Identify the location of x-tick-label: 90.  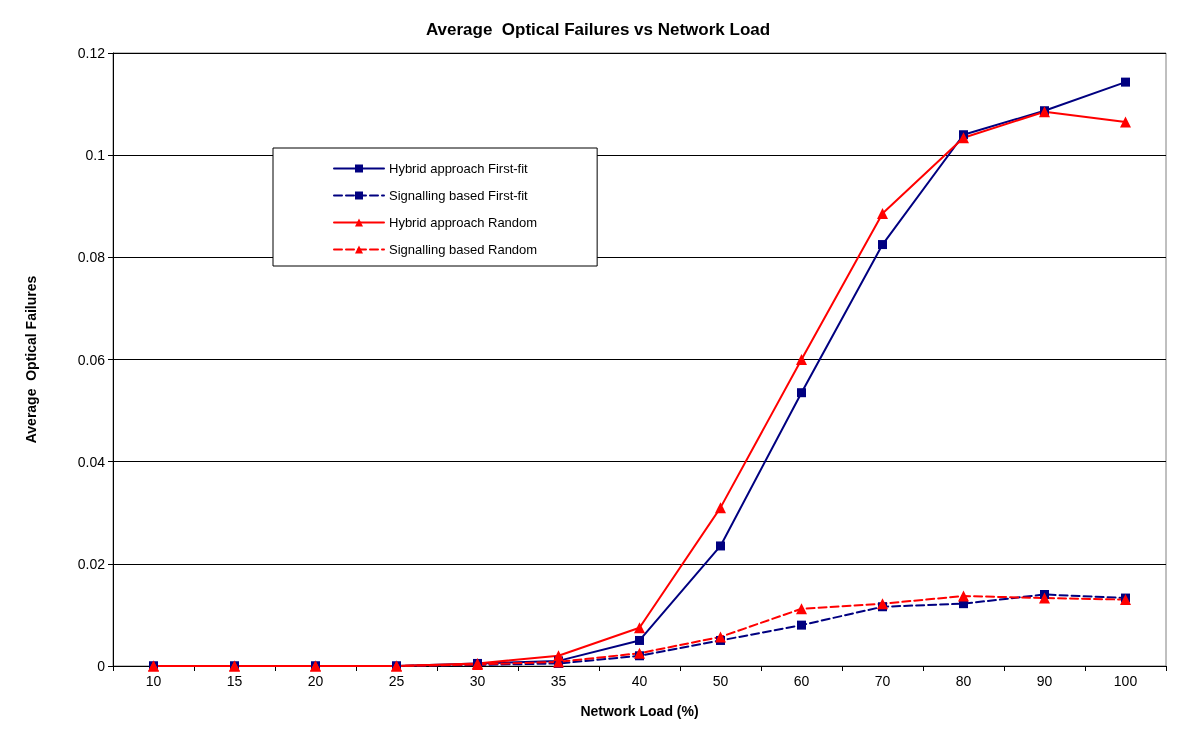
(1044, 681).